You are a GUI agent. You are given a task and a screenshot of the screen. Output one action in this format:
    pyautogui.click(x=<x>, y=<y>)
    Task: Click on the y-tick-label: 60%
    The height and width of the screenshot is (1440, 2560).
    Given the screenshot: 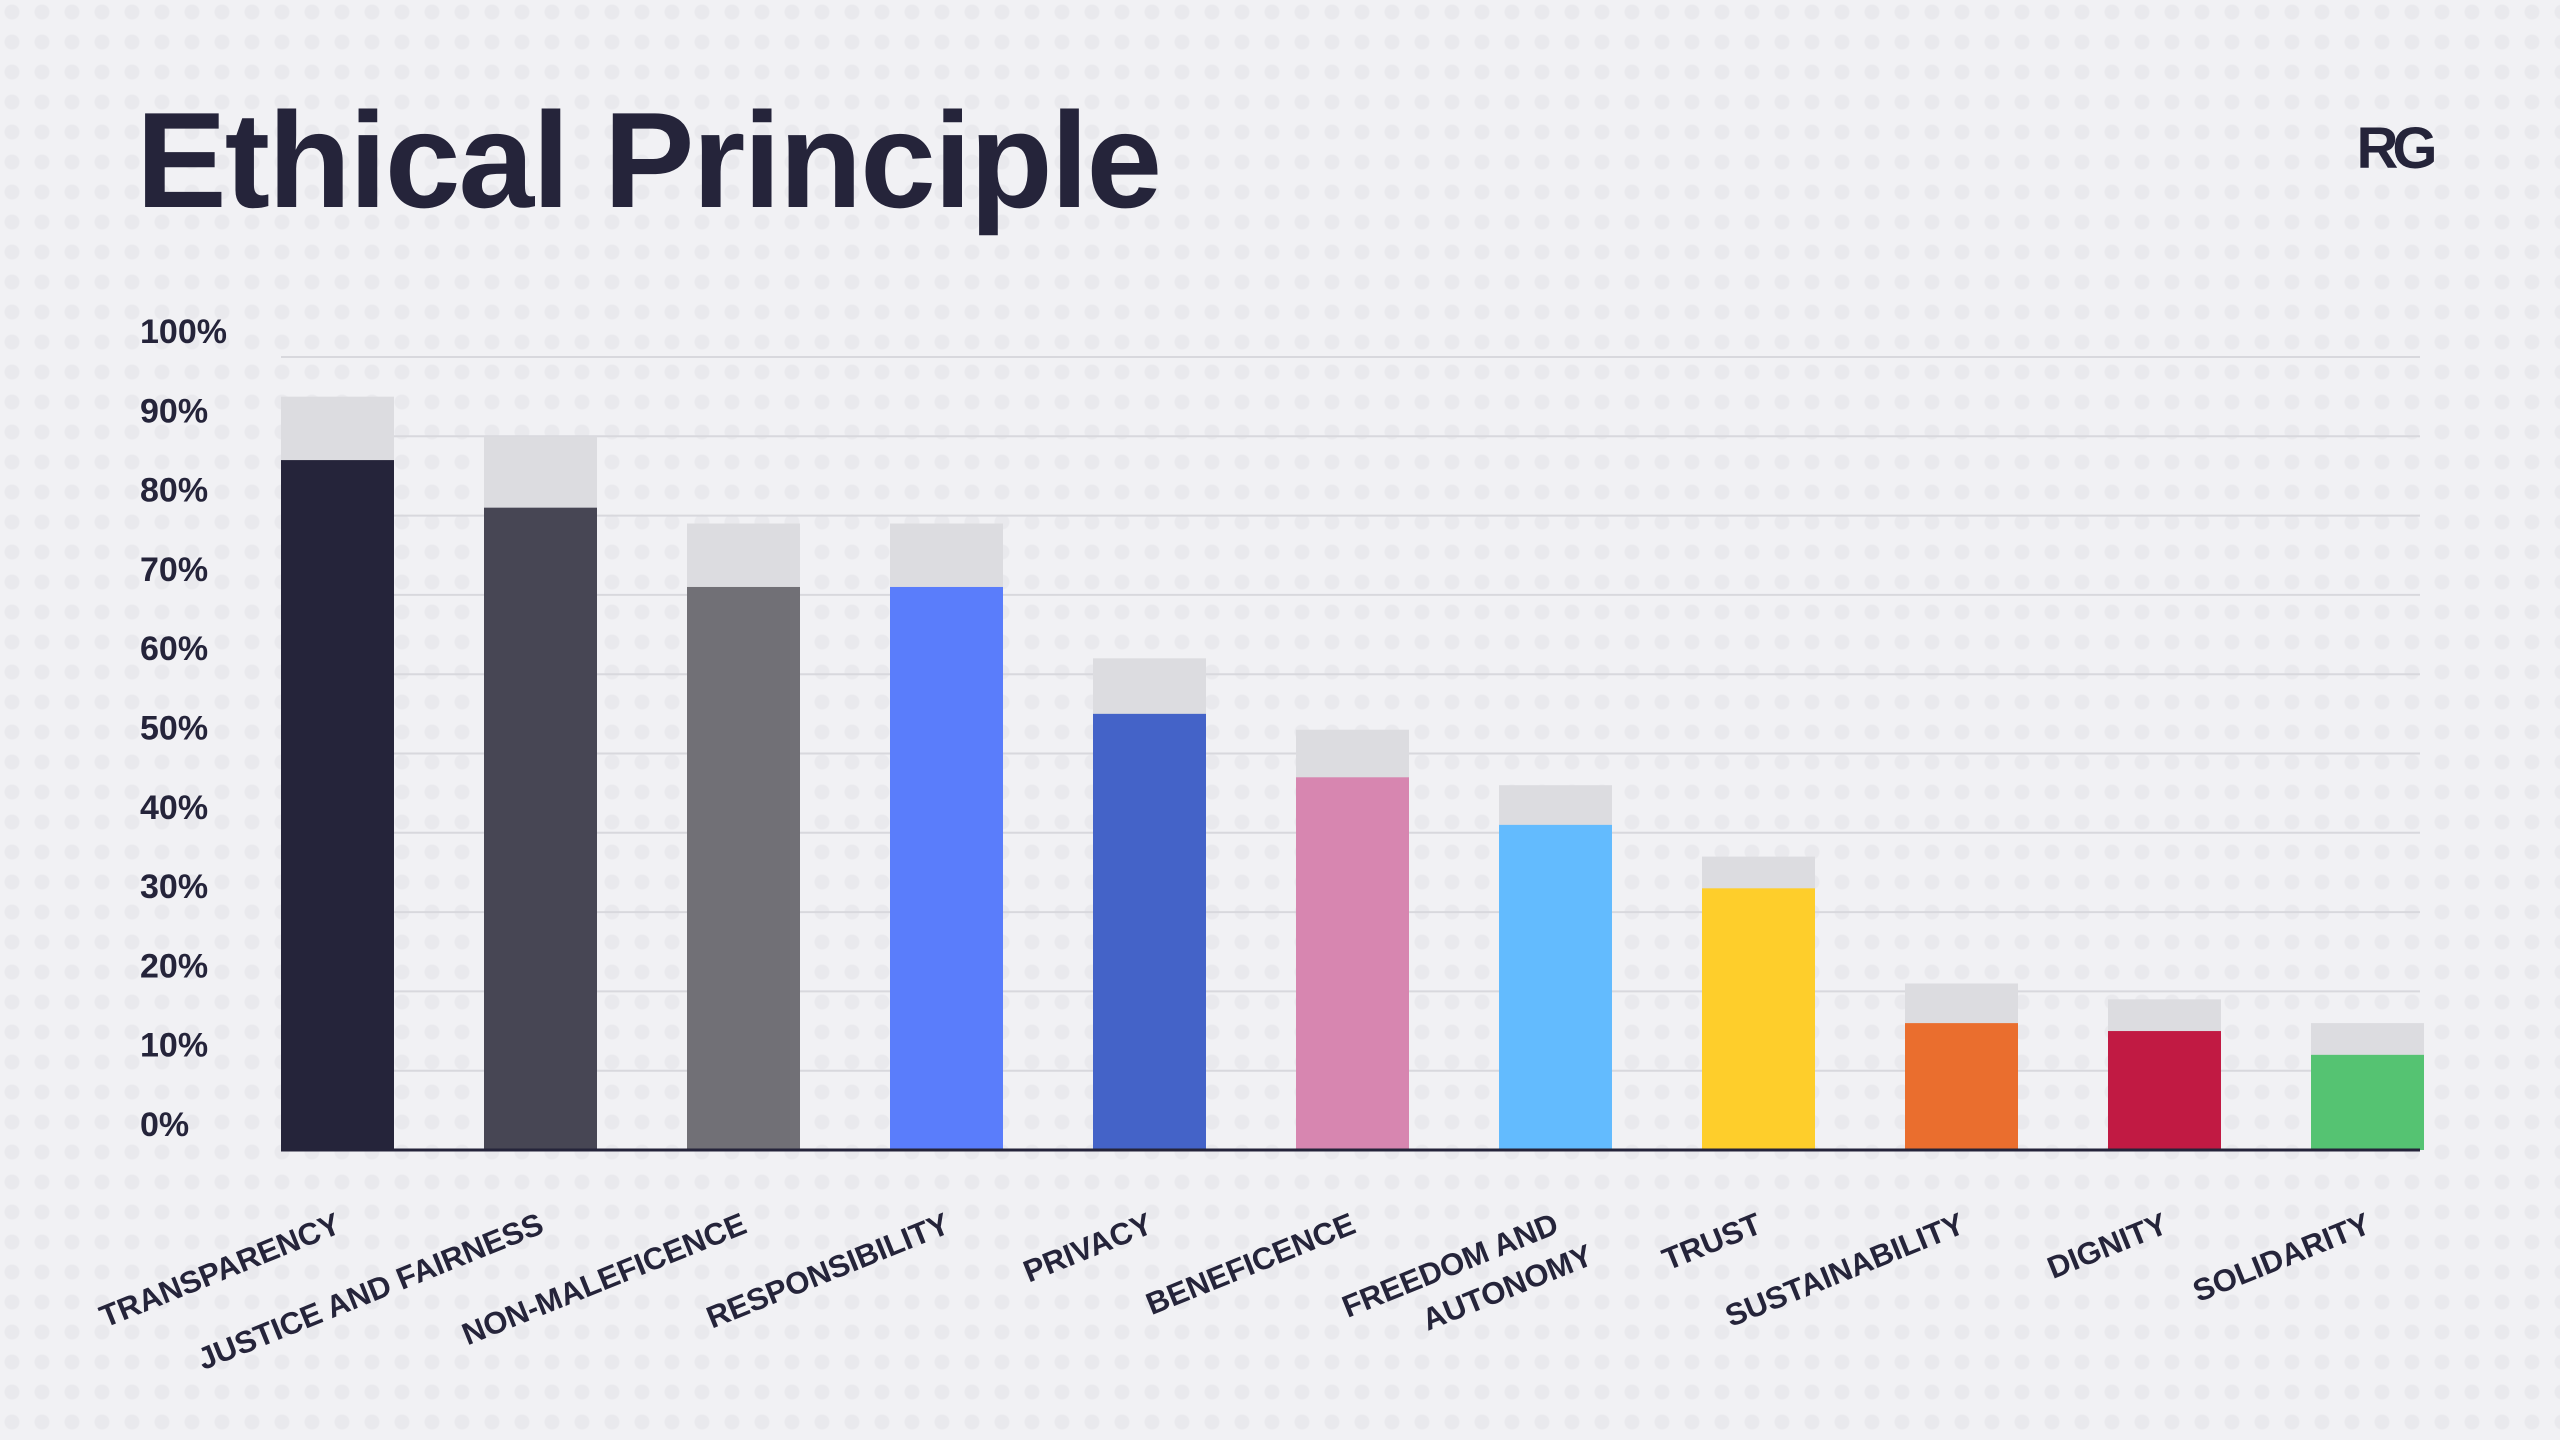 What is the action you would take?
    pyautogui.click(x=174, y=649)
    